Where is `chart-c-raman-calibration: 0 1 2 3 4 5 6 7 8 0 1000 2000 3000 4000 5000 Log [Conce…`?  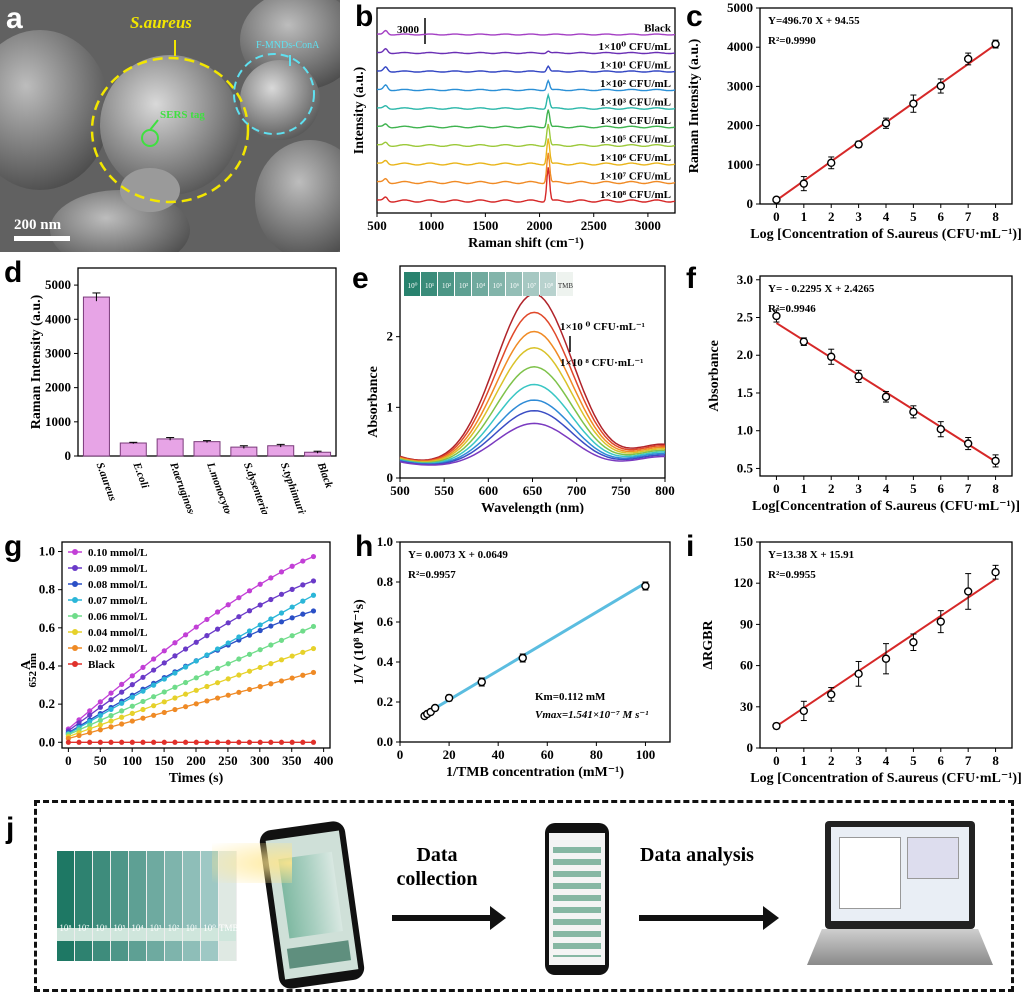
chart-c-raman-calibration: 0 1 2 3 4 5 6 7 8 0 1000 2000 3000 4000 5000 Log [Conce… is located at coordinates (854, 121).